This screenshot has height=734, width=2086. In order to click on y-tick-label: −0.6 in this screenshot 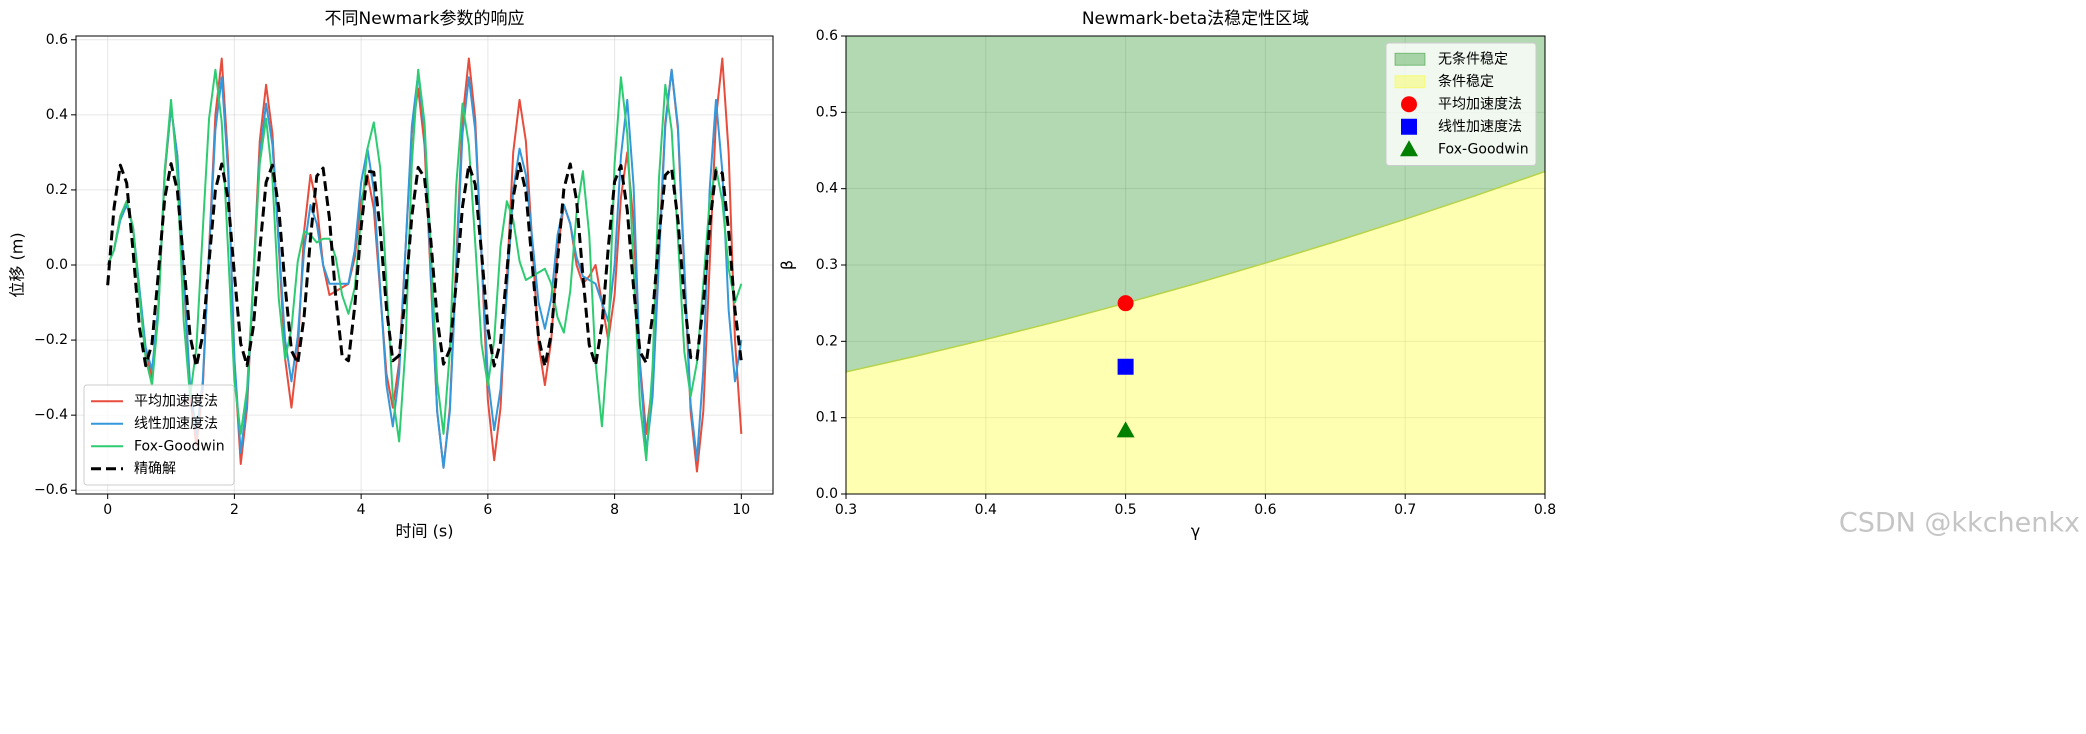, I will do `click(51, 490)`.